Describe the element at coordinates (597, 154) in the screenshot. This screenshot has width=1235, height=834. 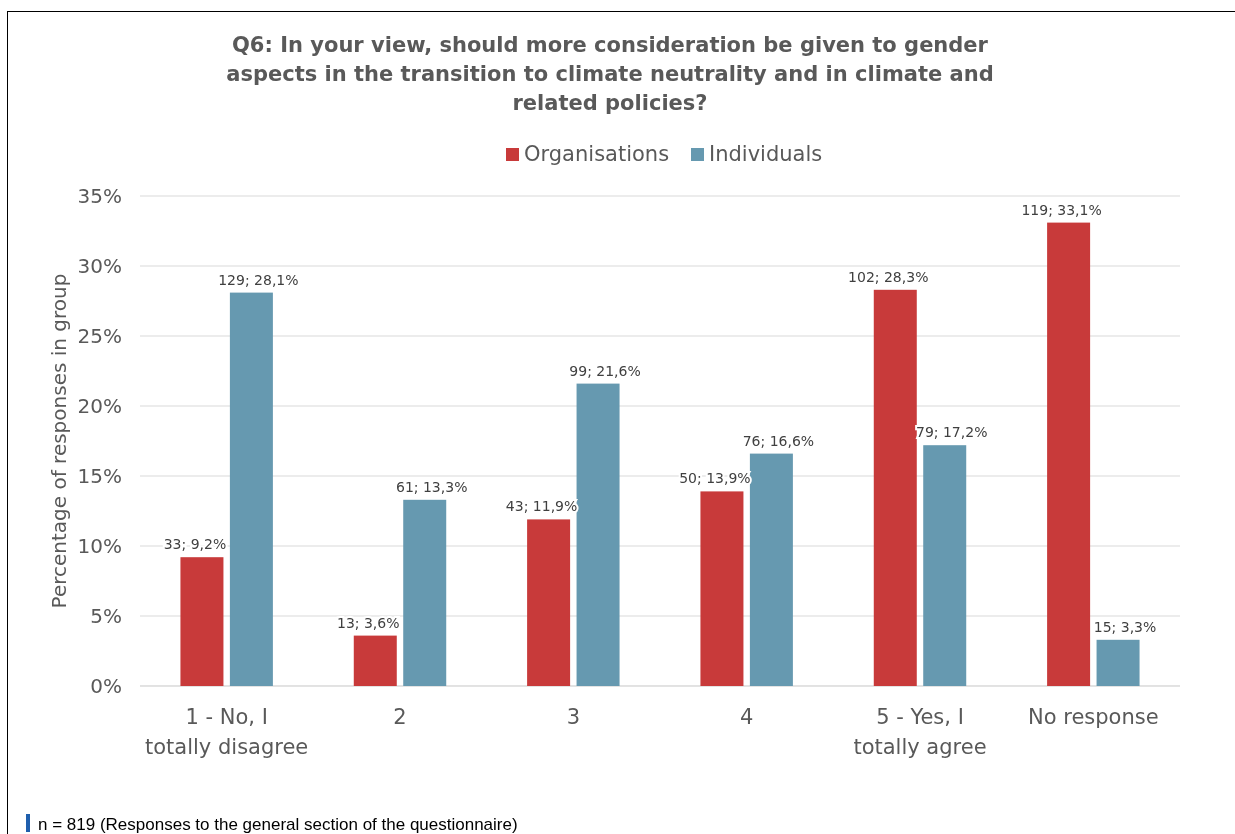
I see `legend-label: Organisations` at that location.